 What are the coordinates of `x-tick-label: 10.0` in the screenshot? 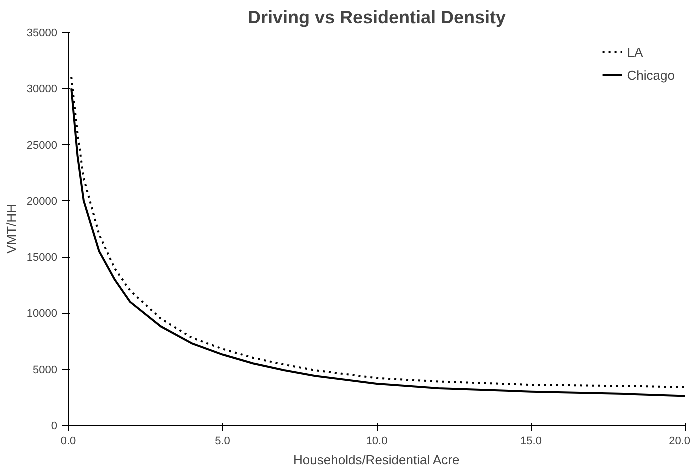 It's located at (377, 442).